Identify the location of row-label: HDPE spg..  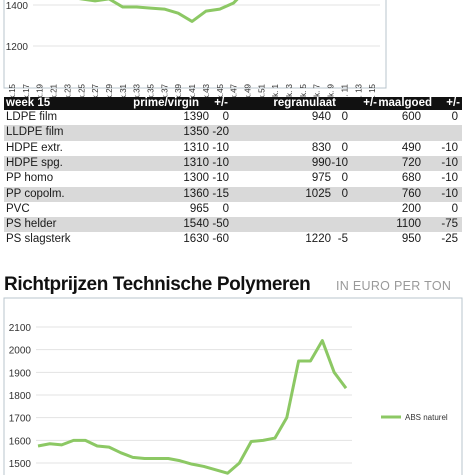
(34, 162).